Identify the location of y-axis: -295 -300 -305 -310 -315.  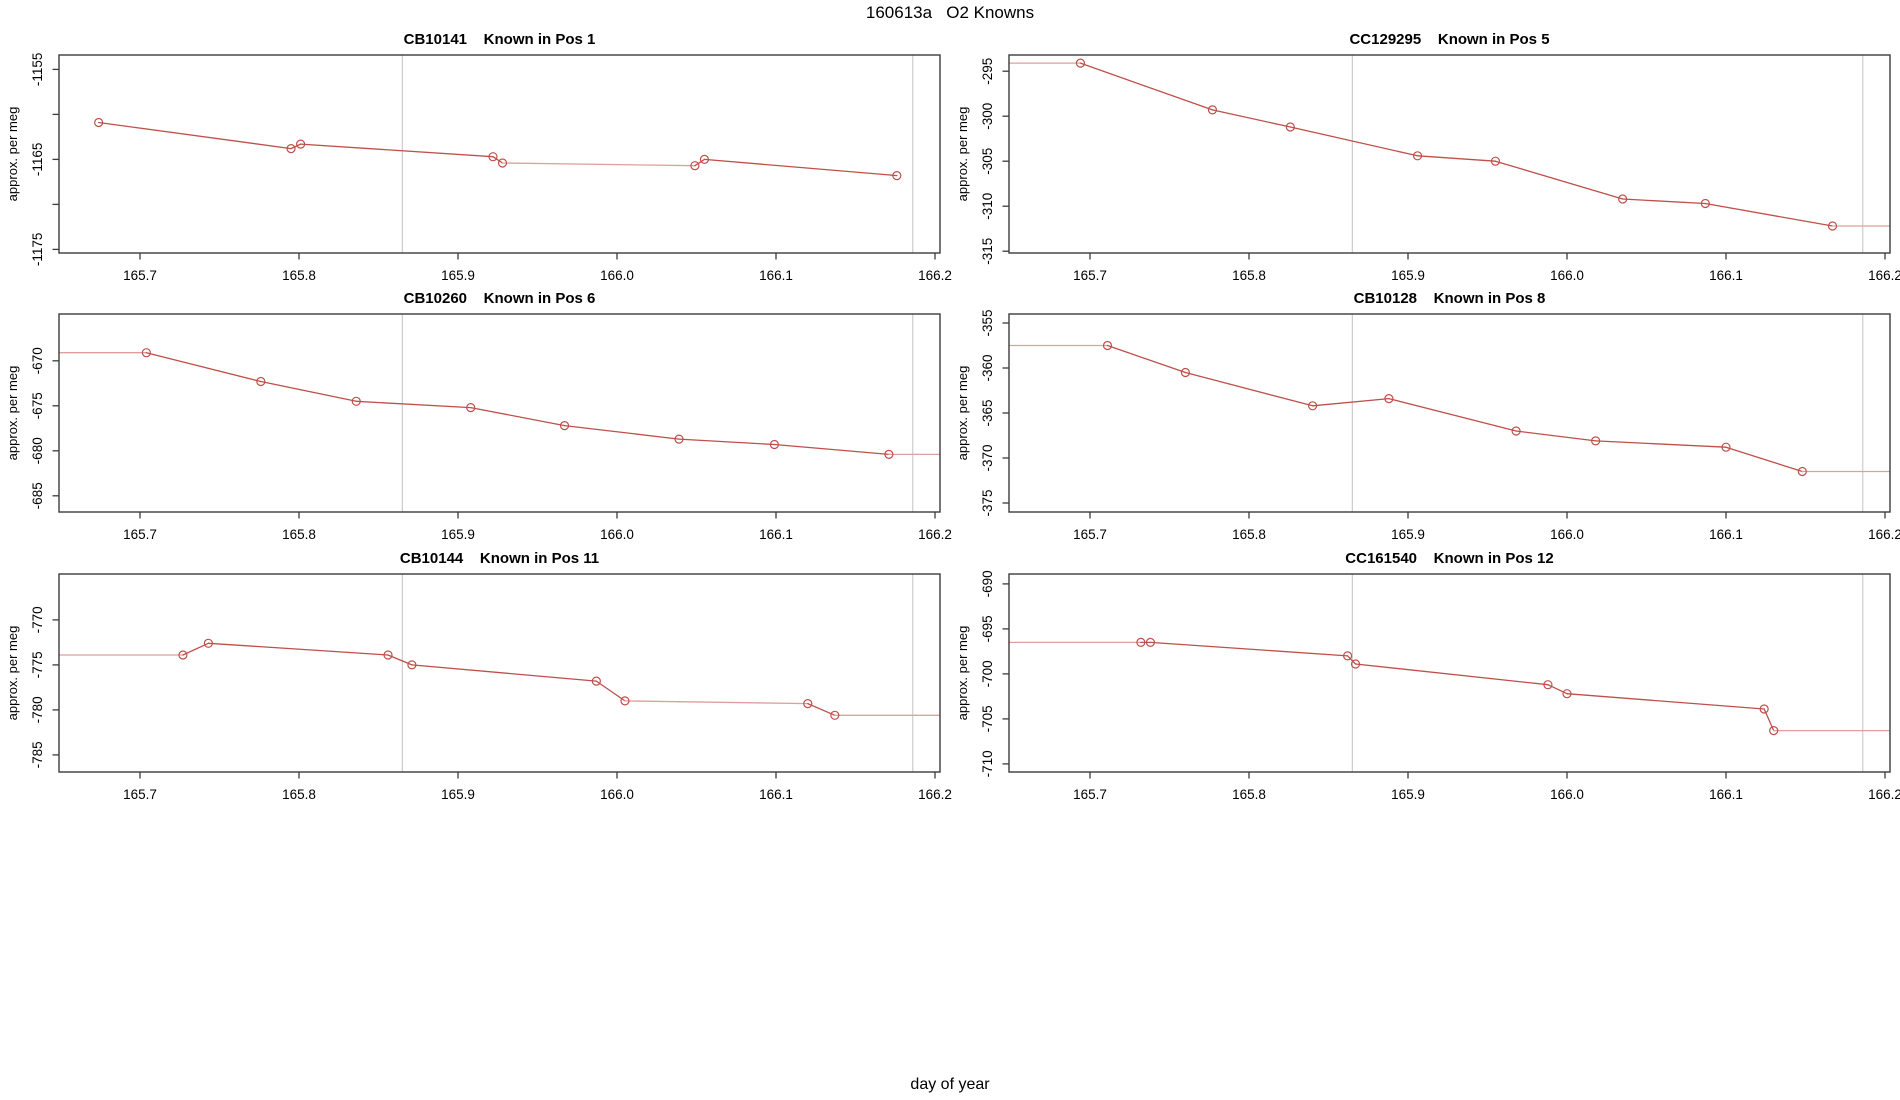
(994, 161).